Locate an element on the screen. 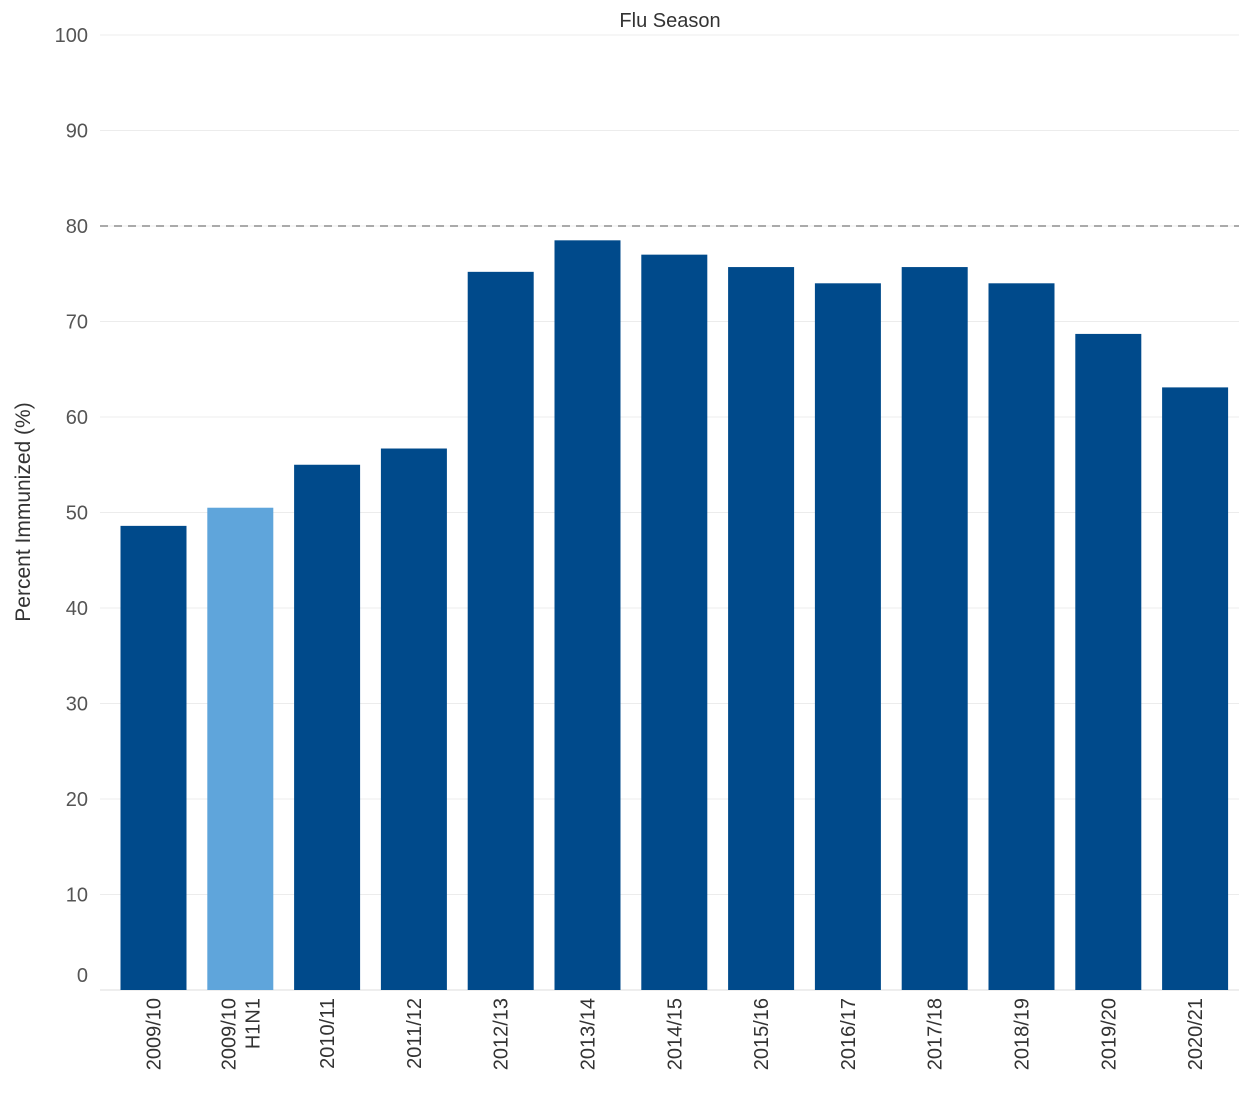 The width and height of the screenshot is (1239, 1097). y-tick-label: 70 is located at coordinates (77, 323).